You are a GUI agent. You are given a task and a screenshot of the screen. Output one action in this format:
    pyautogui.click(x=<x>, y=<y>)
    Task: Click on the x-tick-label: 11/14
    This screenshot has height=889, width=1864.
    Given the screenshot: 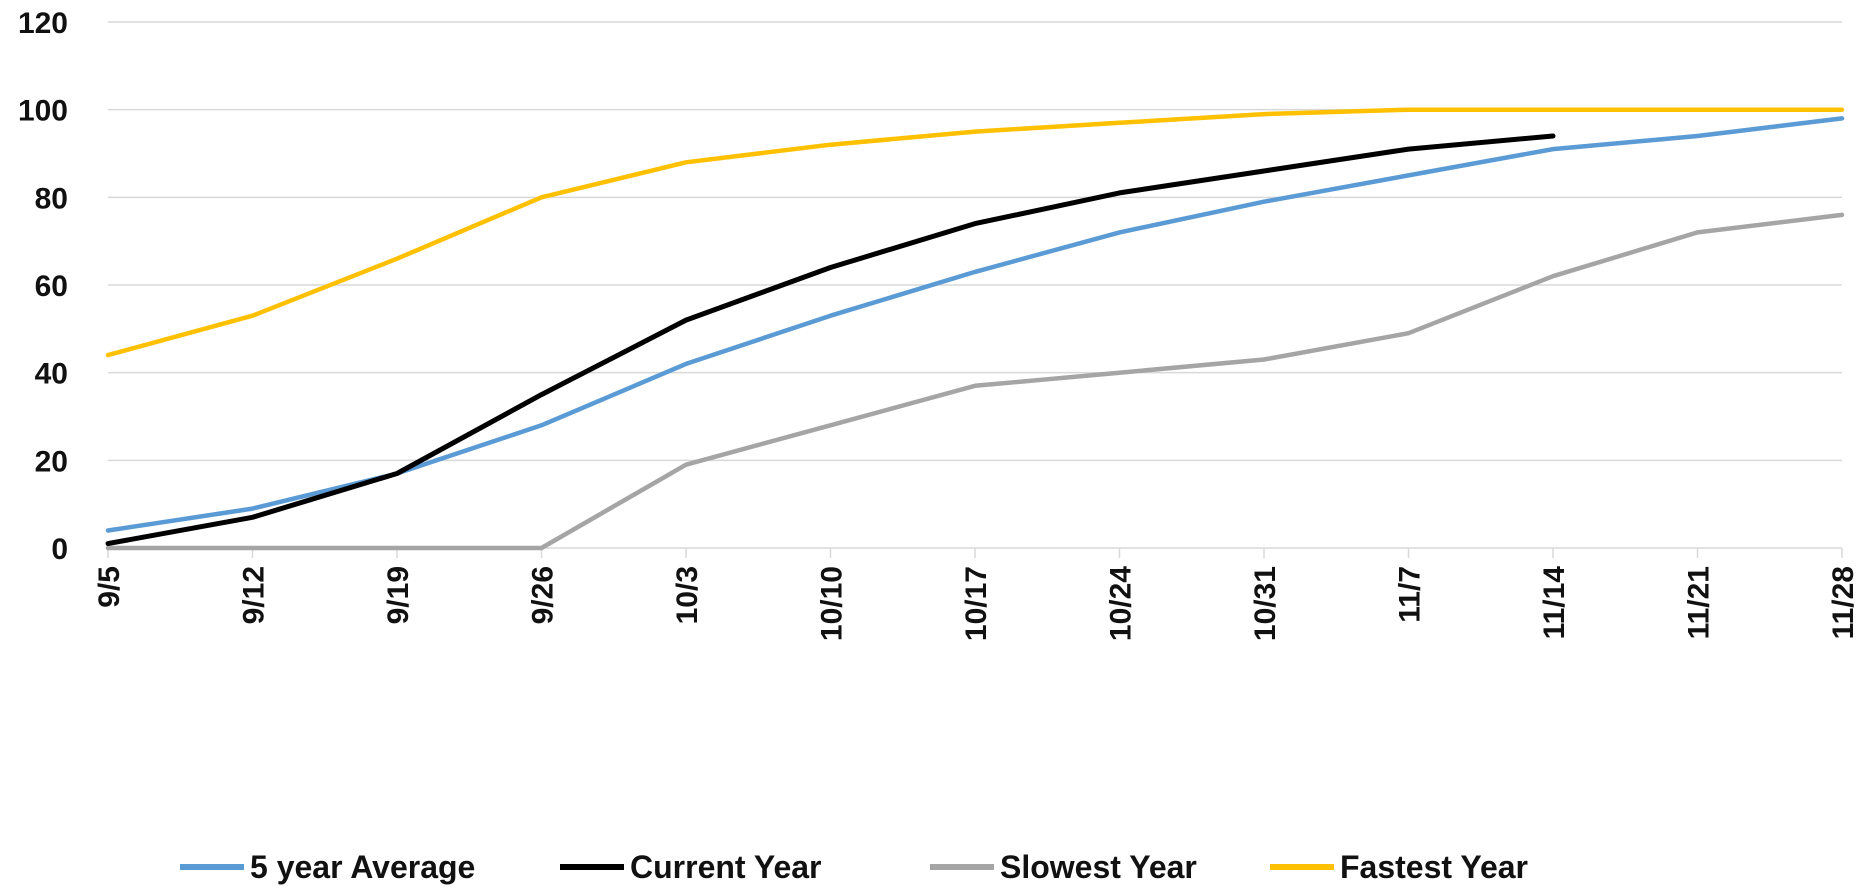 What is the action you would take?
    pyautogui.click(x=1554, y=603)
    